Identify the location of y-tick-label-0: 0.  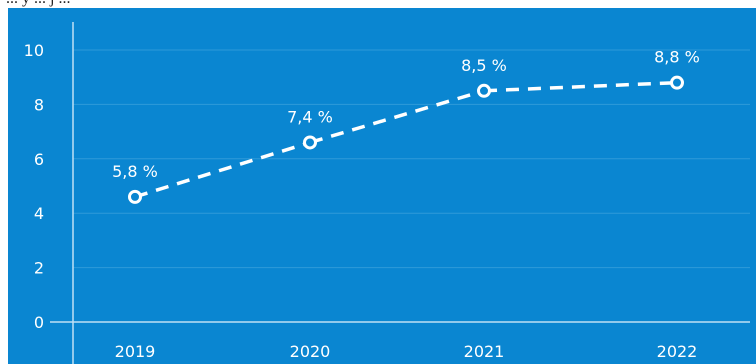
(39, 322).